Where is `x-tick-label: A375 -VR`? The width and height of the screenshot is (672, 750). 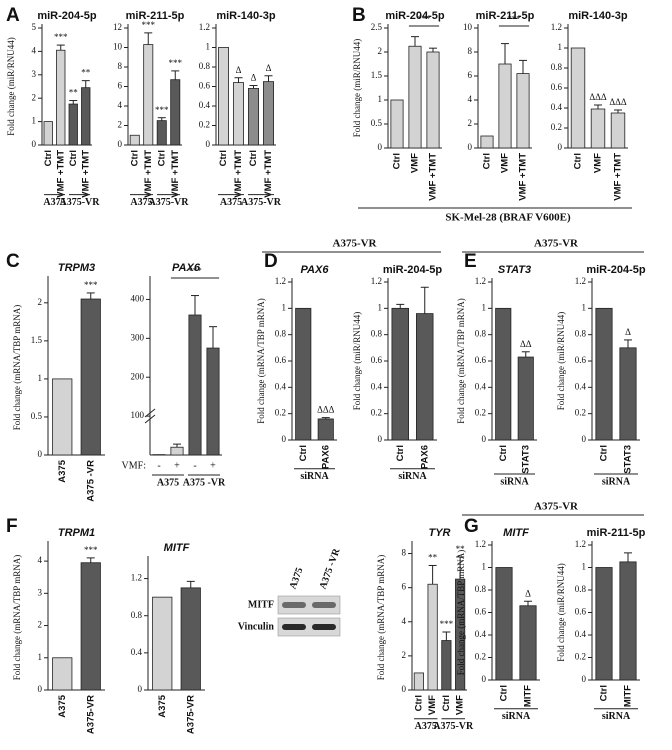
x-tick-label: A375 -VR is located at coordinates (90, 481).